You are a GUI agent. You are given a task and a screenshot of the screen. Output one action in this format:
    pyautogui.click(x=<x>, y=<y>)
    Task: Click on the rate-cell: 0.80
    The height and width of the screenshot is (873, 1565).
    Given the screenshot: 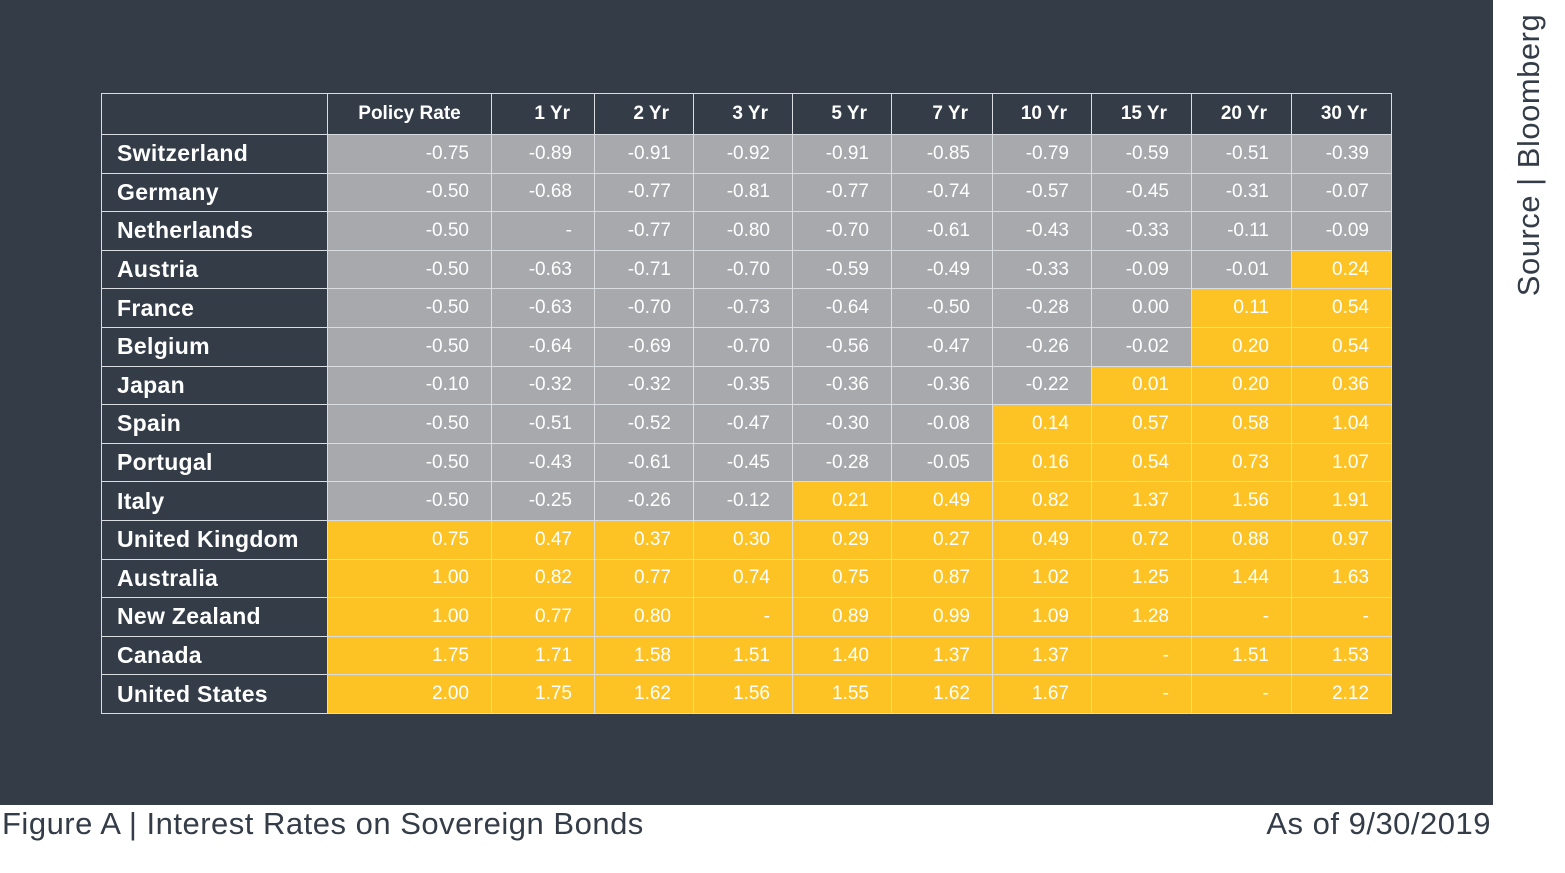 What is the action you would take?
    pyautogui.click(x=644, y=617)
    